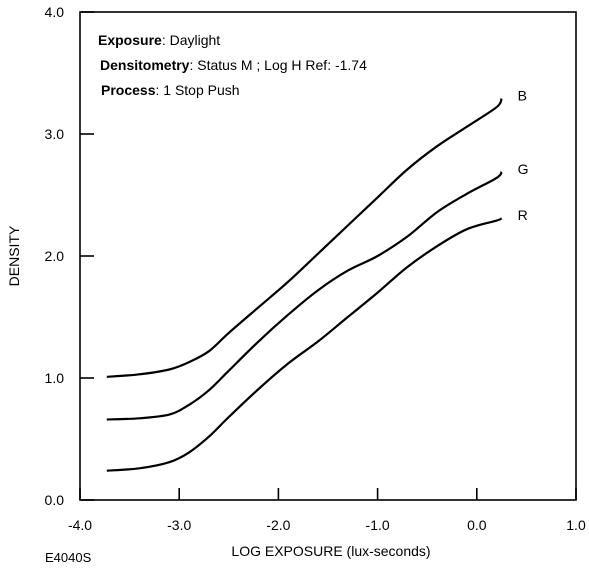 The height and width of the screenshot is (573, 589). Describe the element at coordinates (330, 551) in the screenshot. I see `x-axis-title: LOG EXPOSURE (lux-seconds)` at that location.